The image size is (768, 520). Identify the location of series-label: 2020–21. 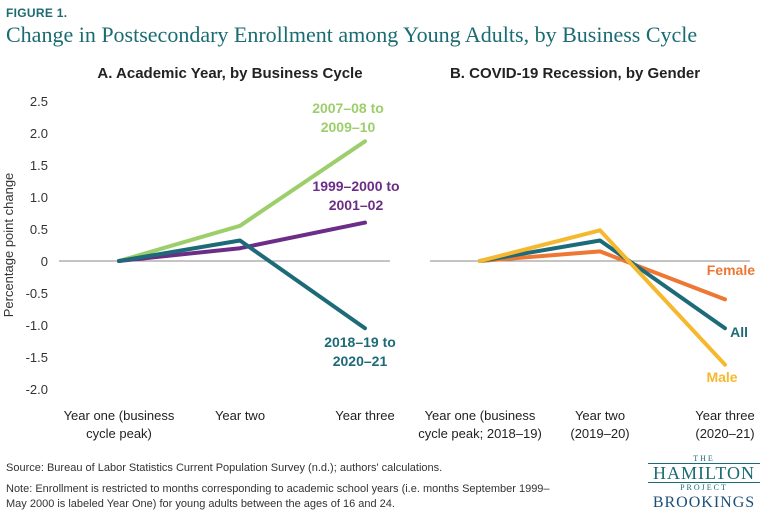
(360, 361).